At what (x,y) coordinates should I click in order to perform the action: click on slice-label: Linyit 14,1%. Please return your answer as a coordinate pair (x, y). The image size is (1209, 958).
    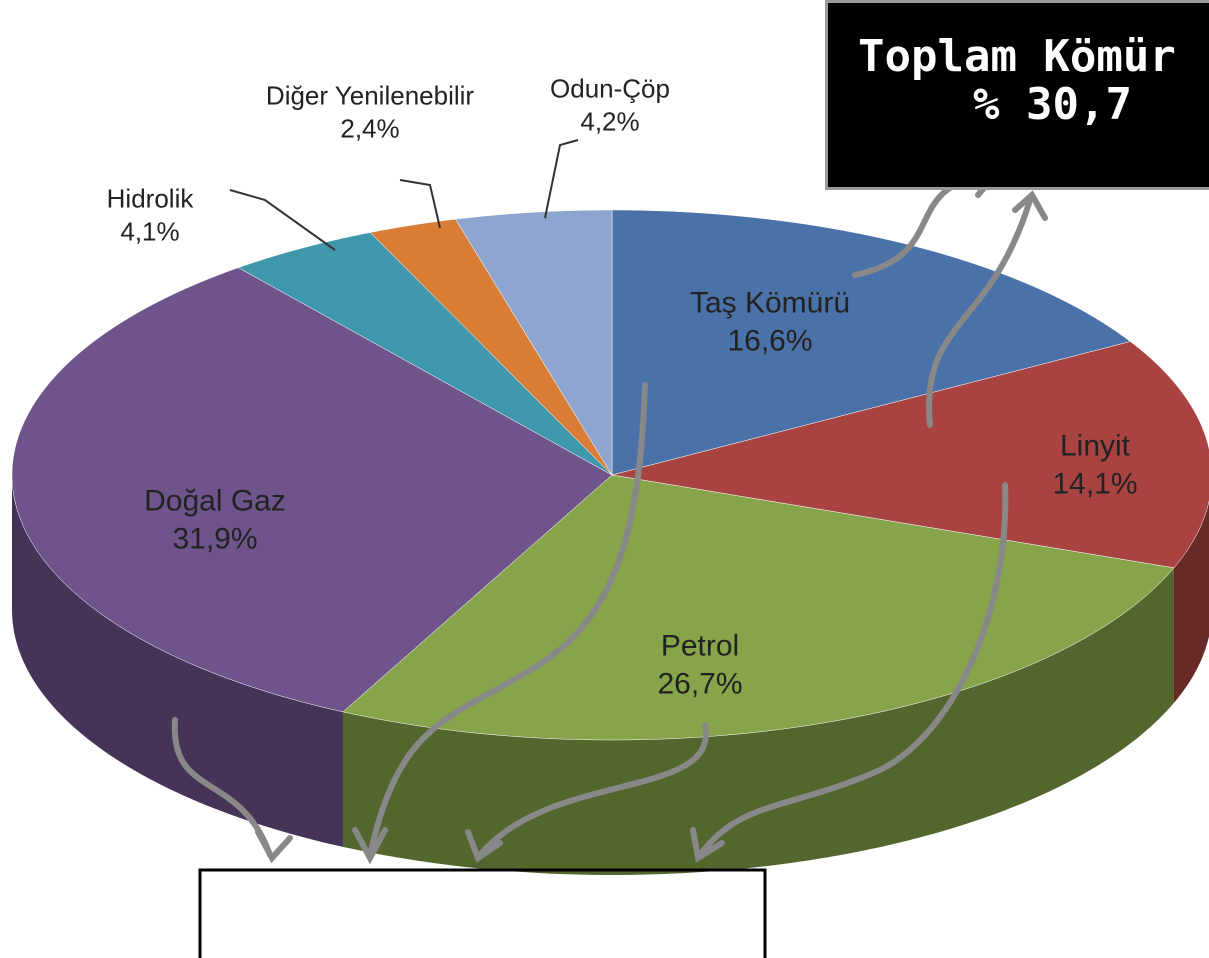
    Looking at the image, I should click on (1095, 465).